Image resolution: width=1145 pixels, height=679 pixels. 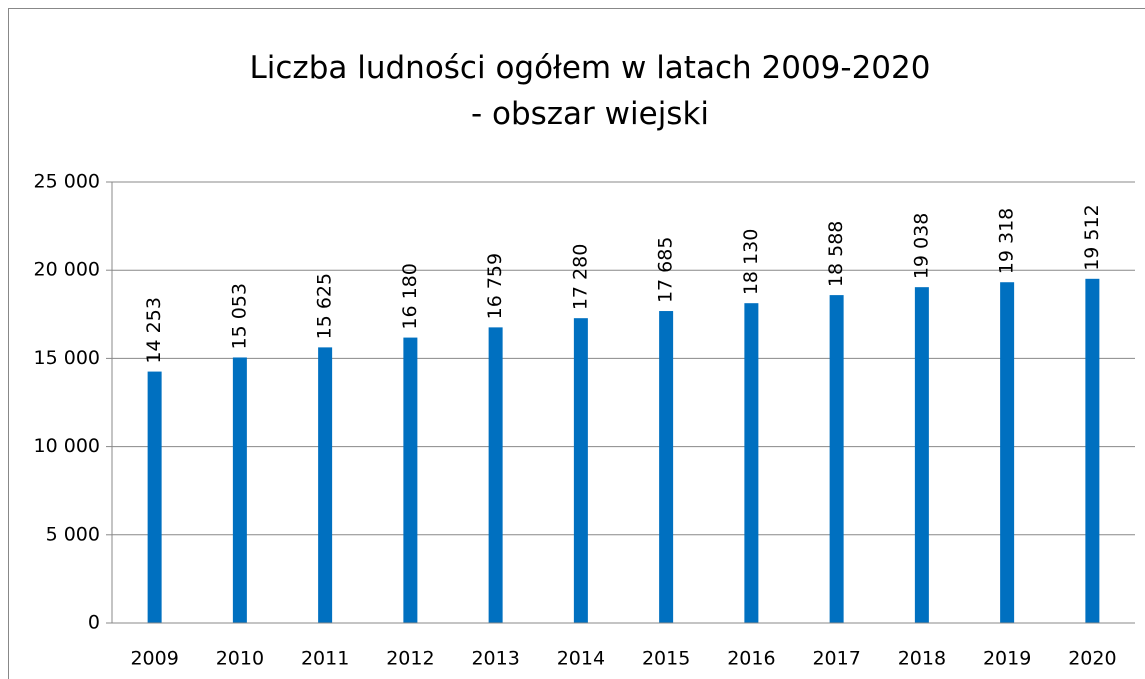 I want to click on value-label: 16 759, so click(x=495, y=286).